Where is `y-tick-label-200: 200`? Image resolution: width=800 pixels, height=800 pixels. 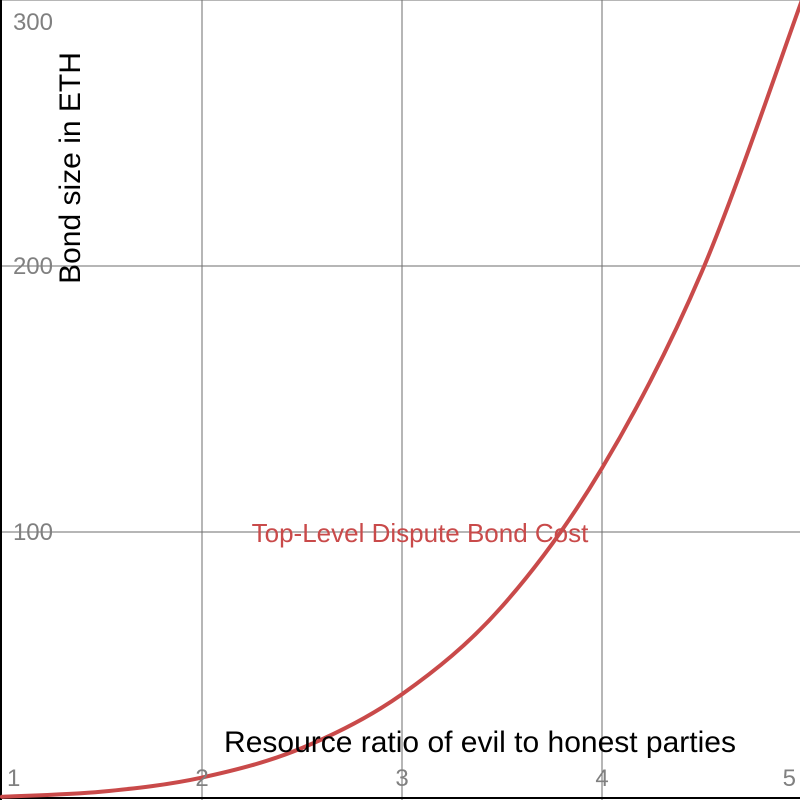
y-tick-label-200: 200 is located at coordinates (33, 266).